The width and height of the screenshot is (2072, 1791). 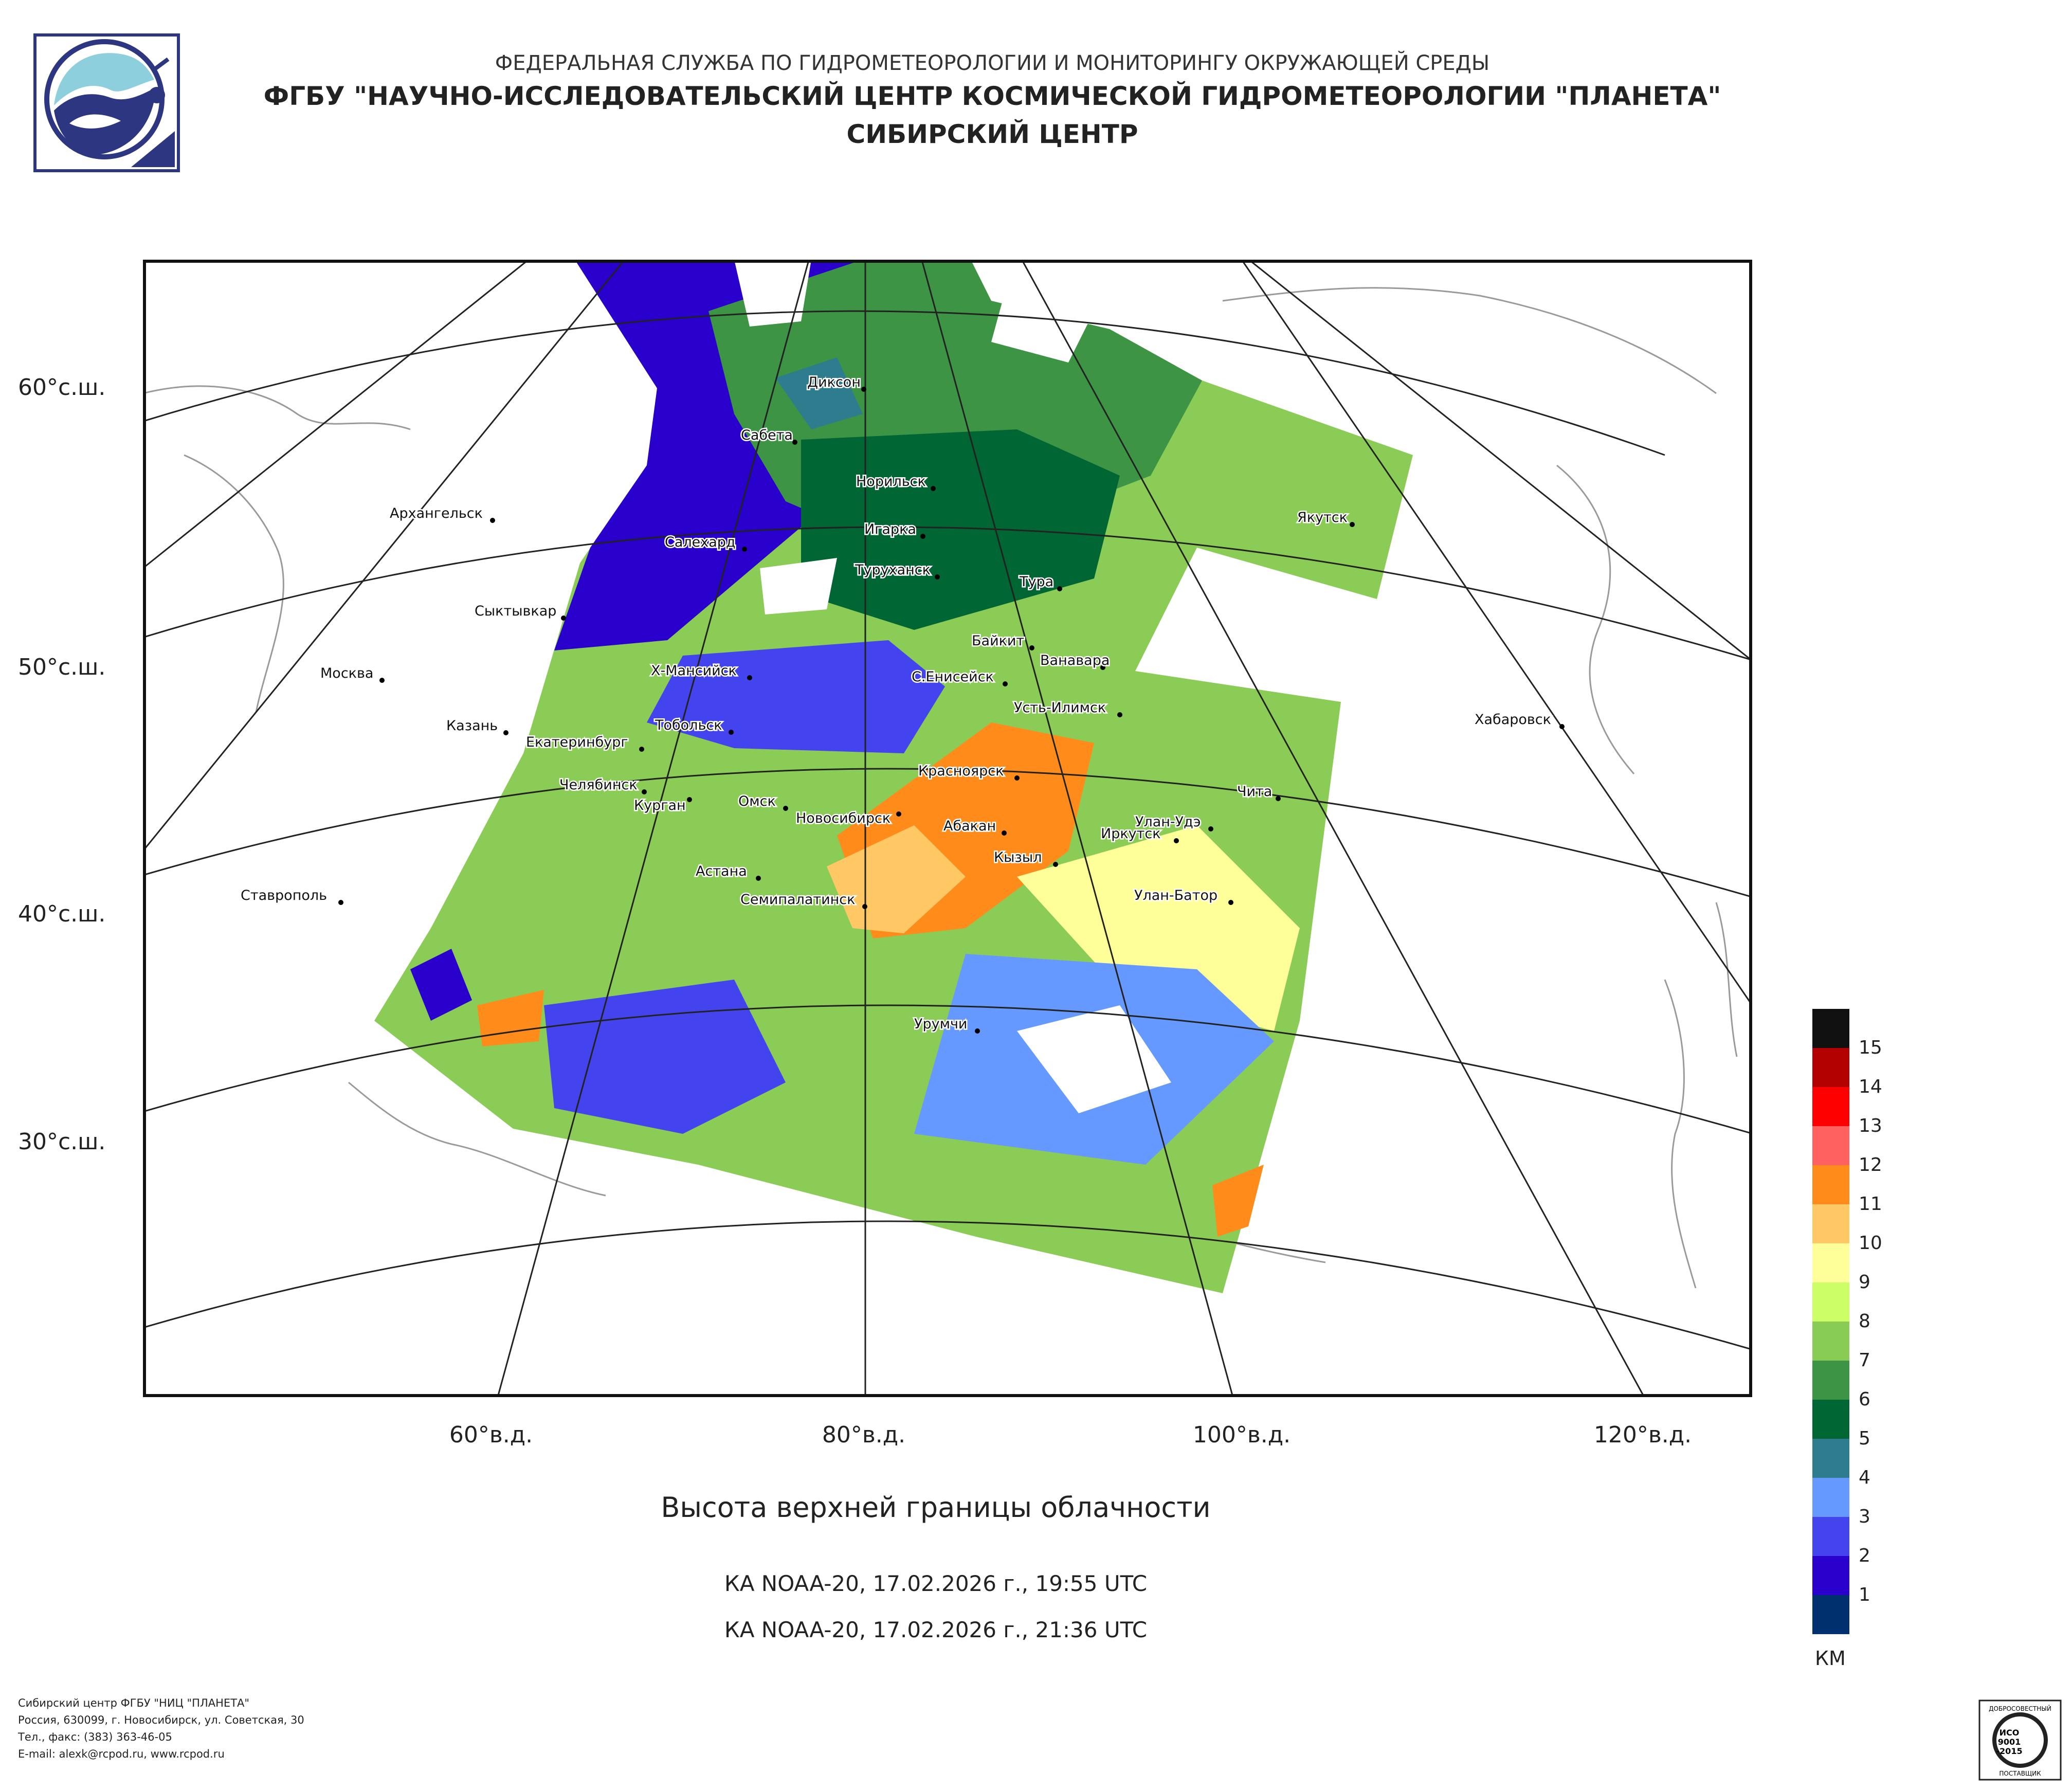 What do you see at coordinates (969, 826) in the screenshot?
I see `city-abakan: Абакан` at bounding box center [969, 826].